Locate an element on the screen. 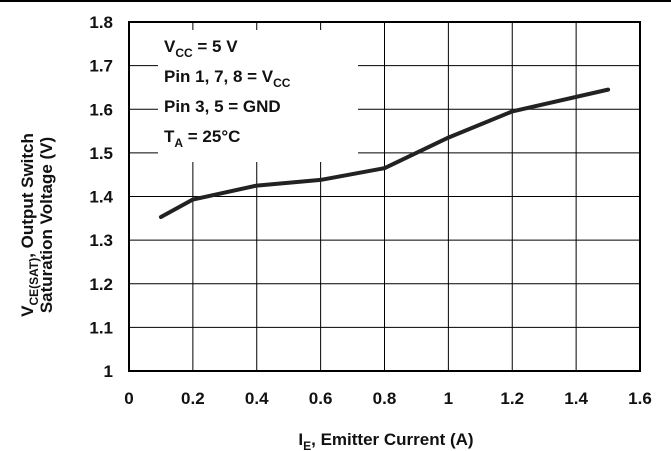 This screenshot has width=671, height=451. y-tick-label: 1.6 is located at coordinates (101, 109).